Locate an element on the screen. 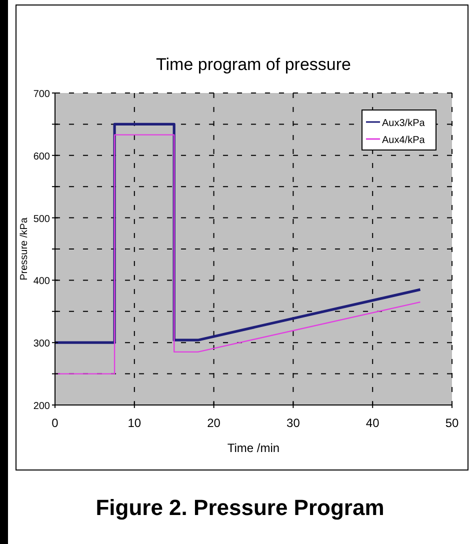  x-tick-label: 40 is located at coordinates (373, 423).